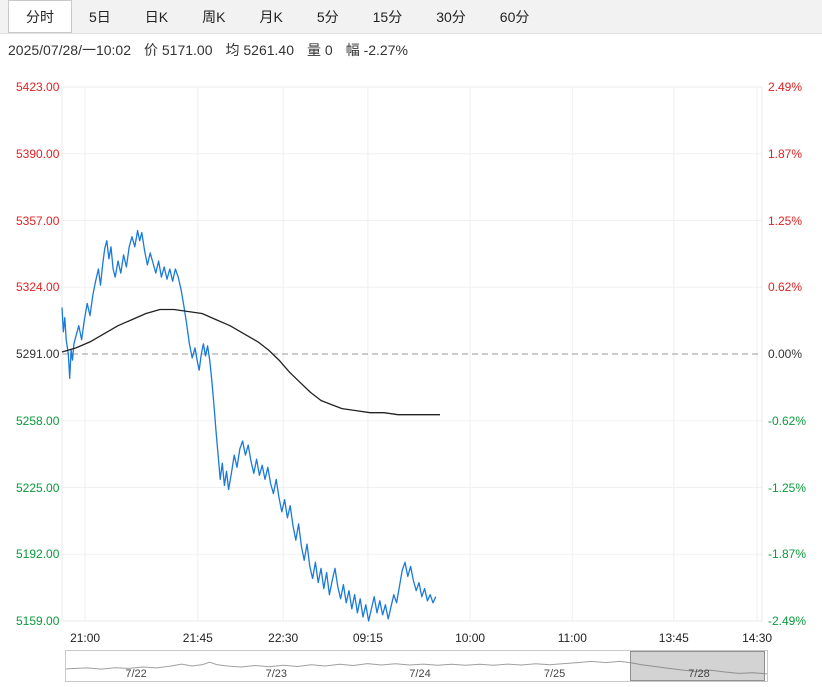 This screenshot has height=687, width=822. What do you see at coordinates (214, 16) in the screenshot?
I see `tab-weekly-k: 周K` at bounding box center [214, 16].